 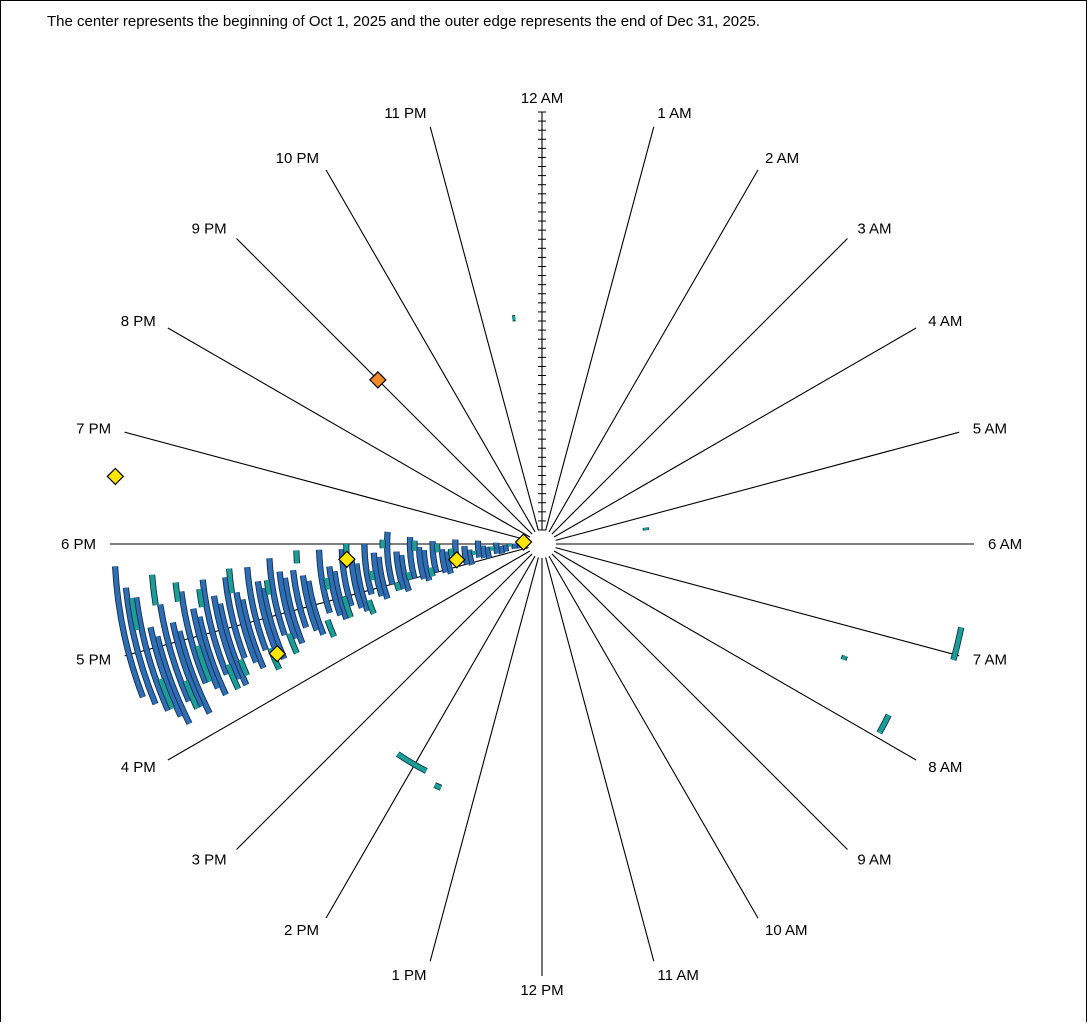 What do you see at coordinates (990, 659) in the screenshot?
I see `hour-label: 7 AM` at bounding box center [990, 659].